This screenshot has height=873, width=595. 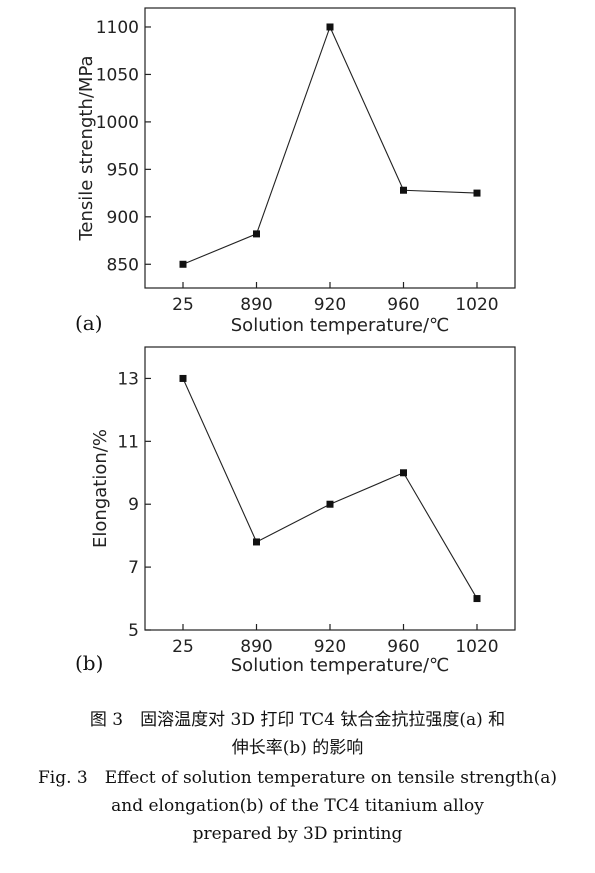 What do you see at coordinates (89, 323) in the screenshot?
I see `panel-label: (a)` at bounding box center [89, 323].